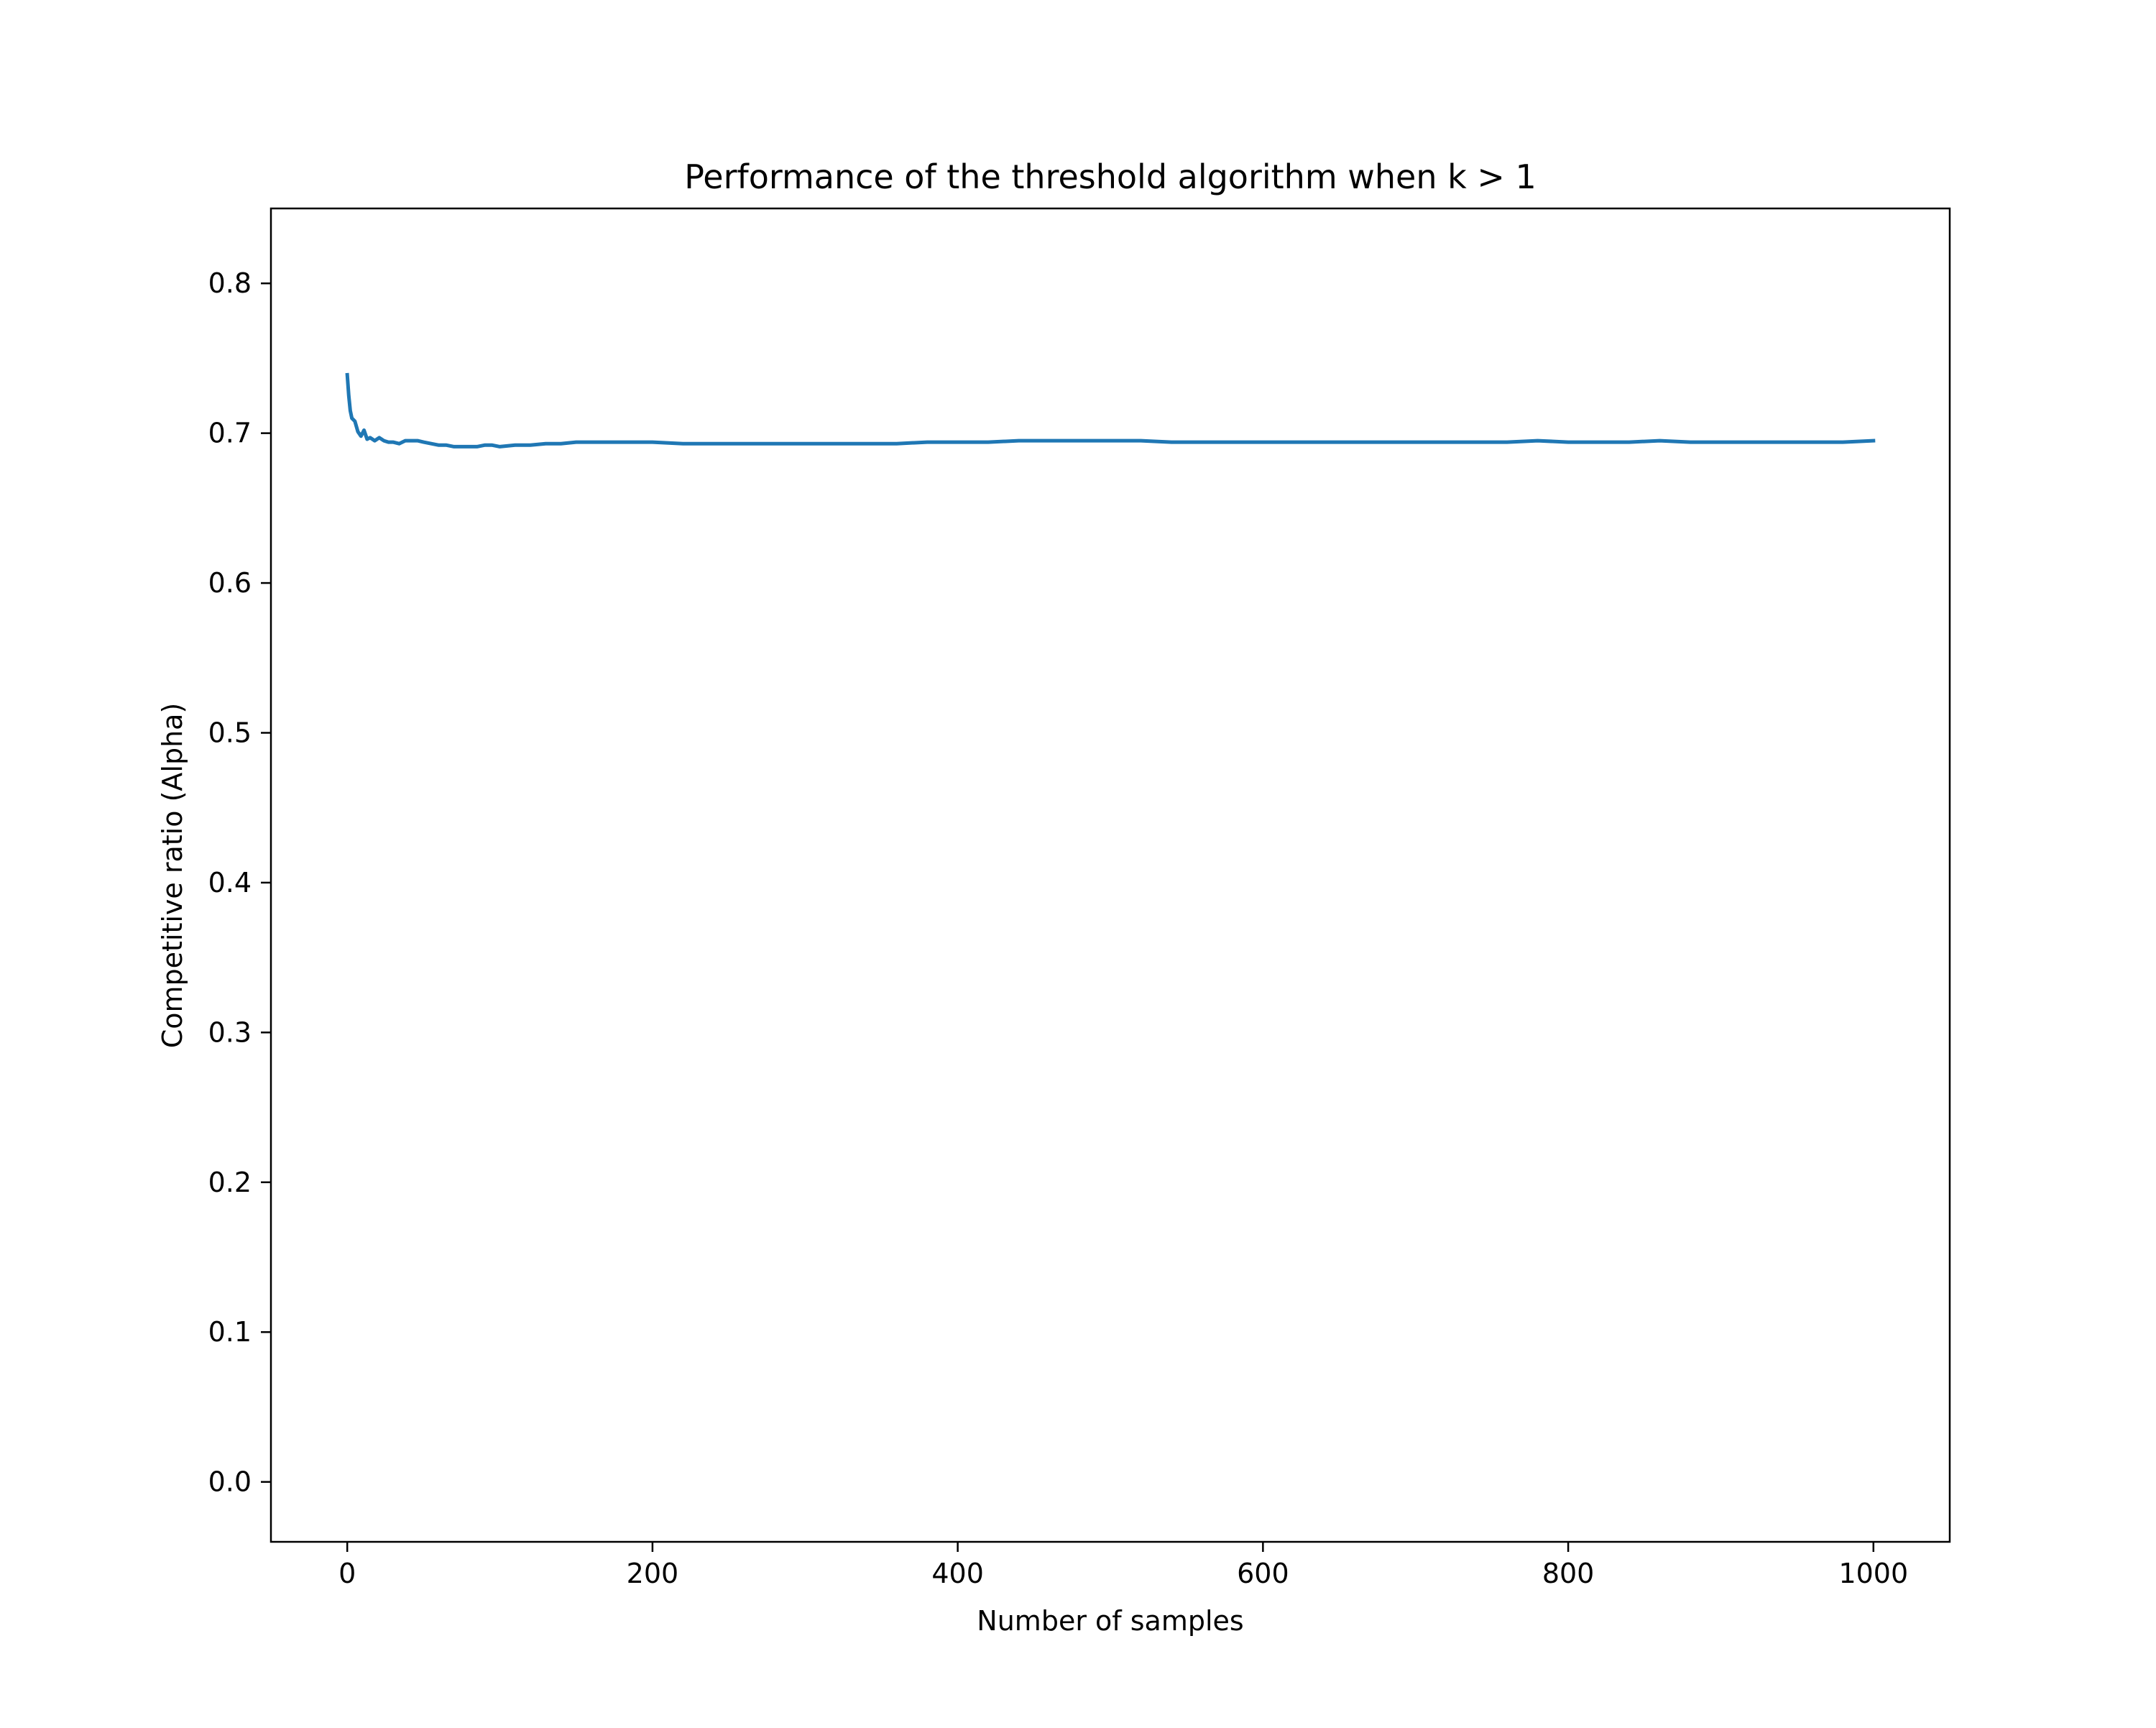 The height and width of the screenshot is (1728, 2156). I want to click on y-tick-label: 0.1, so click(230, 1332).